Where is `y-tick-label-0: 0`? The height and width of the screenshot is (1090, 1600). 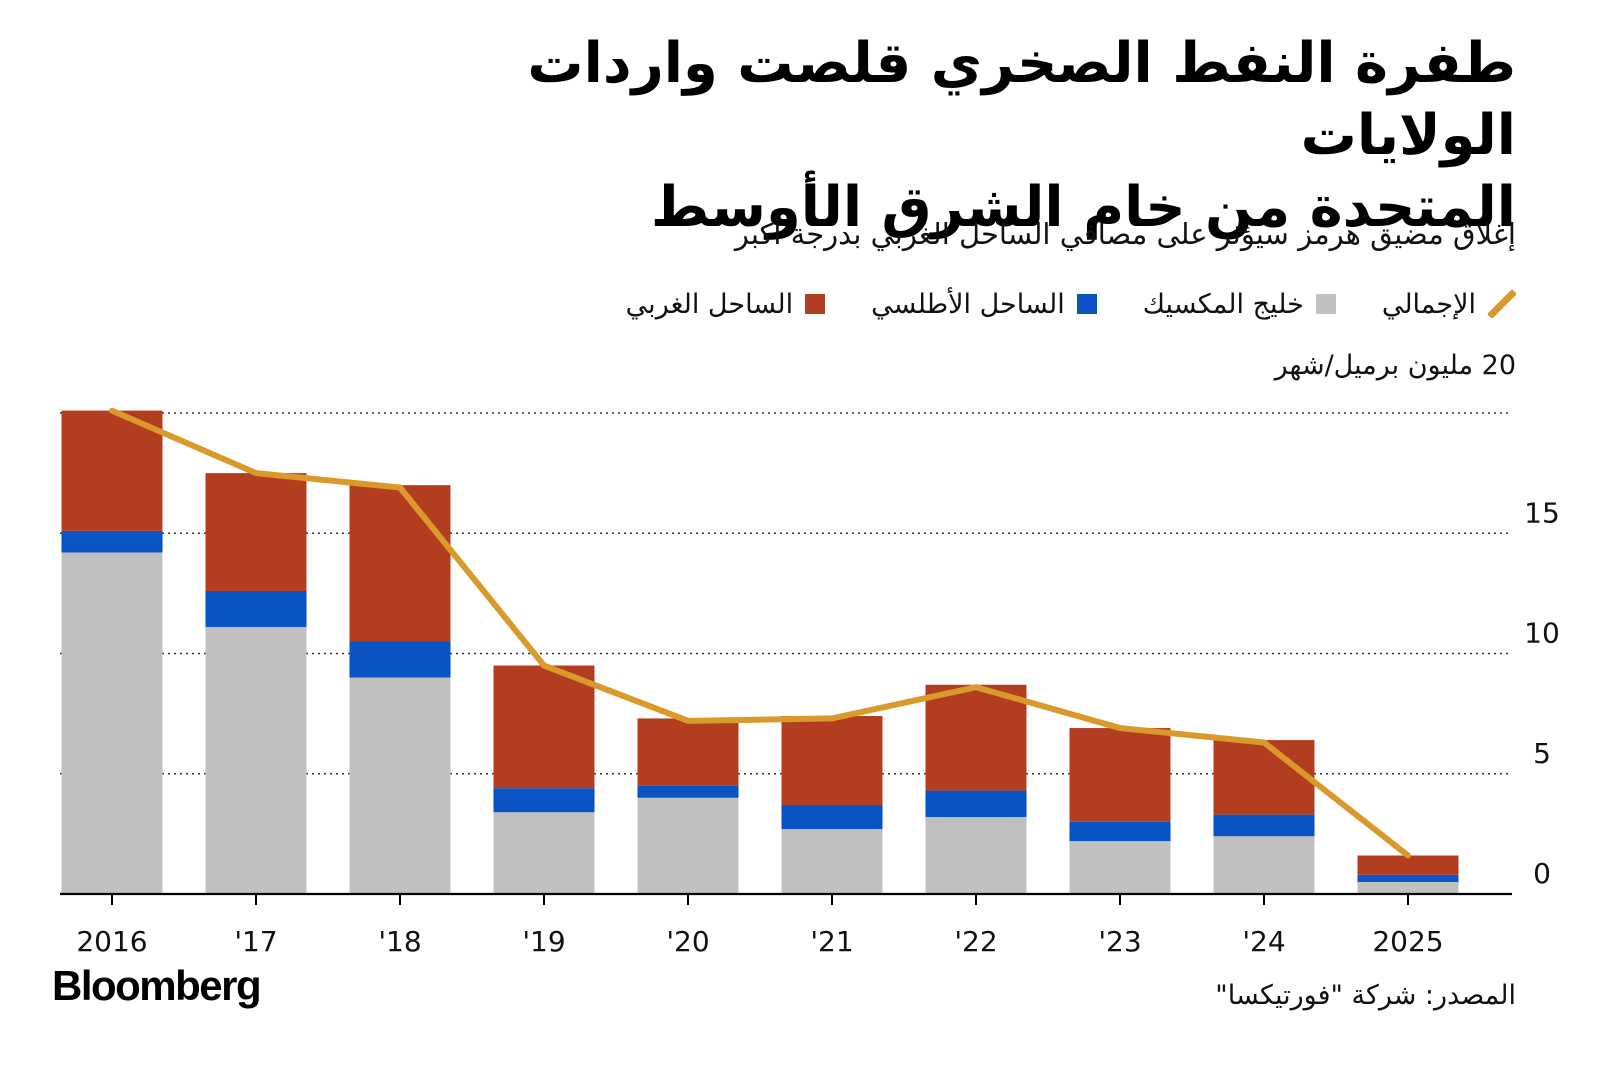 y-tick-label-0: 0 is located at coordinates (1542, 873).